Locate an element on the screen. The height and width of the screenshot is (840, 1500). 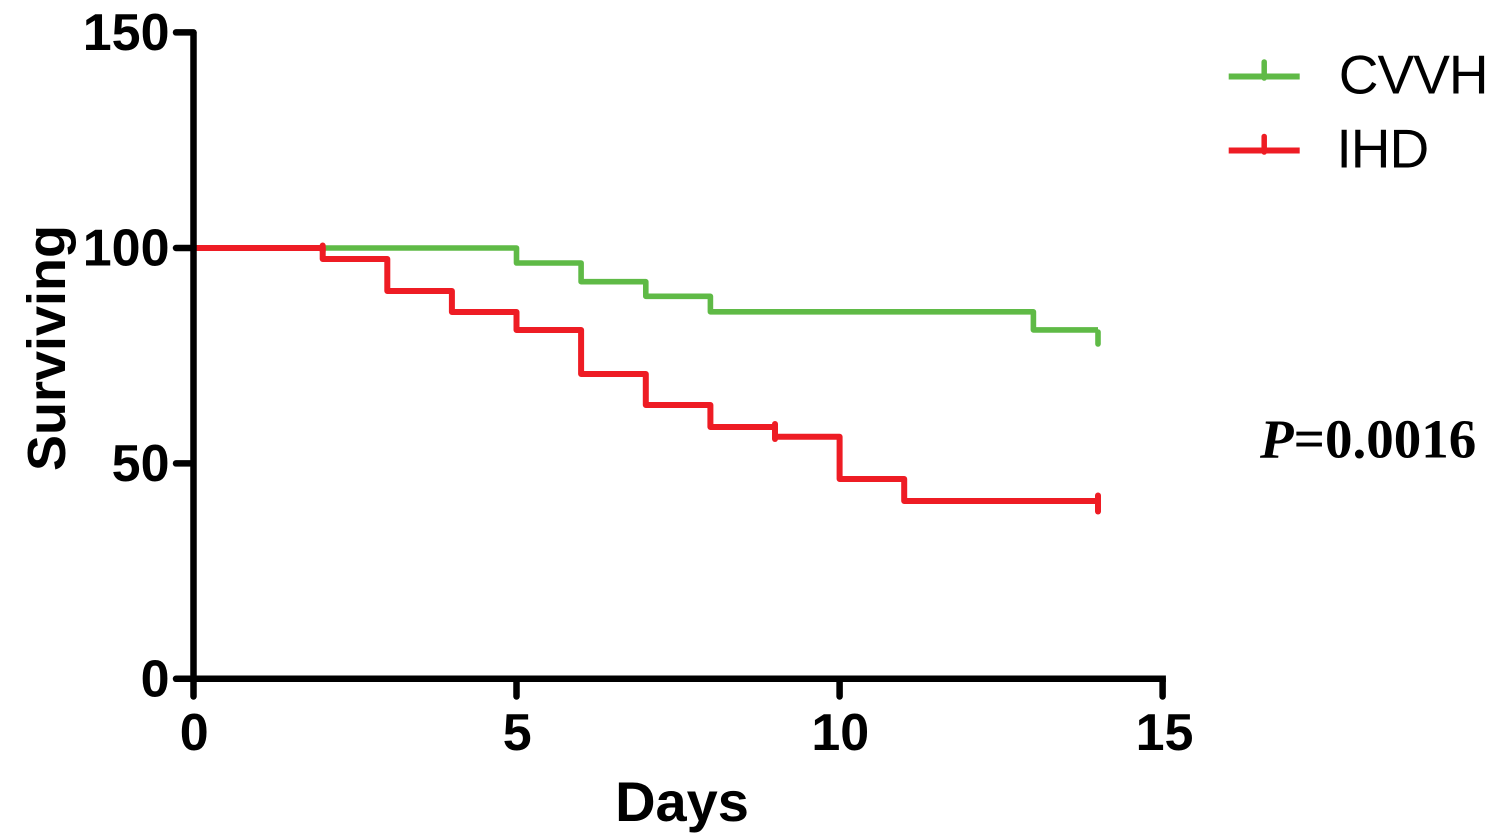
svg-text: CVVH is located at coordinates (1413, 75).